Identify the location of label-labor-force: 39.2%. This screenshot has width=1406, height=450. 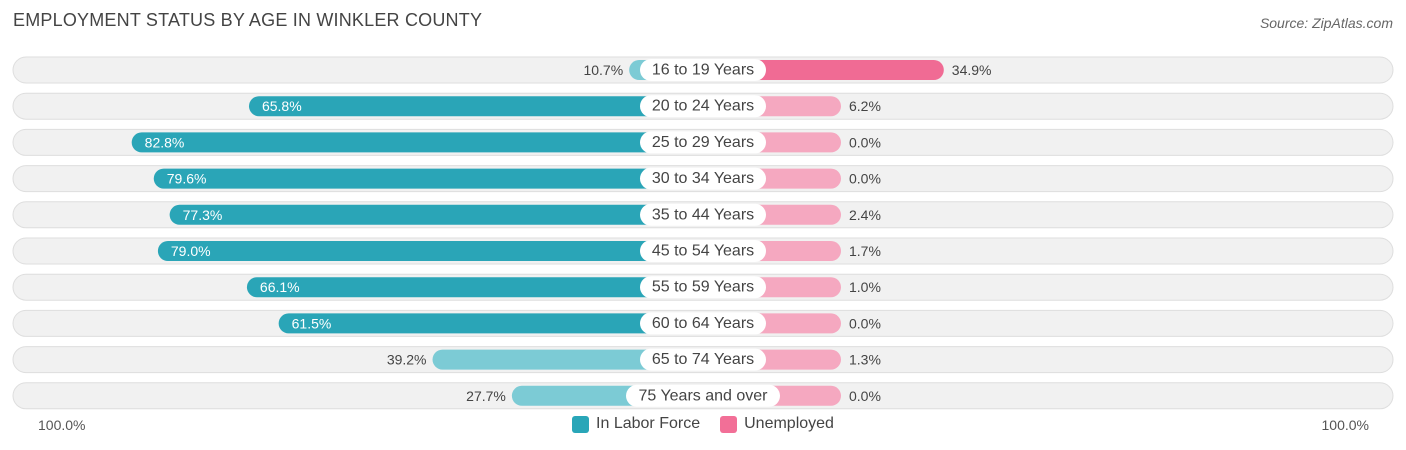
(407, 360).